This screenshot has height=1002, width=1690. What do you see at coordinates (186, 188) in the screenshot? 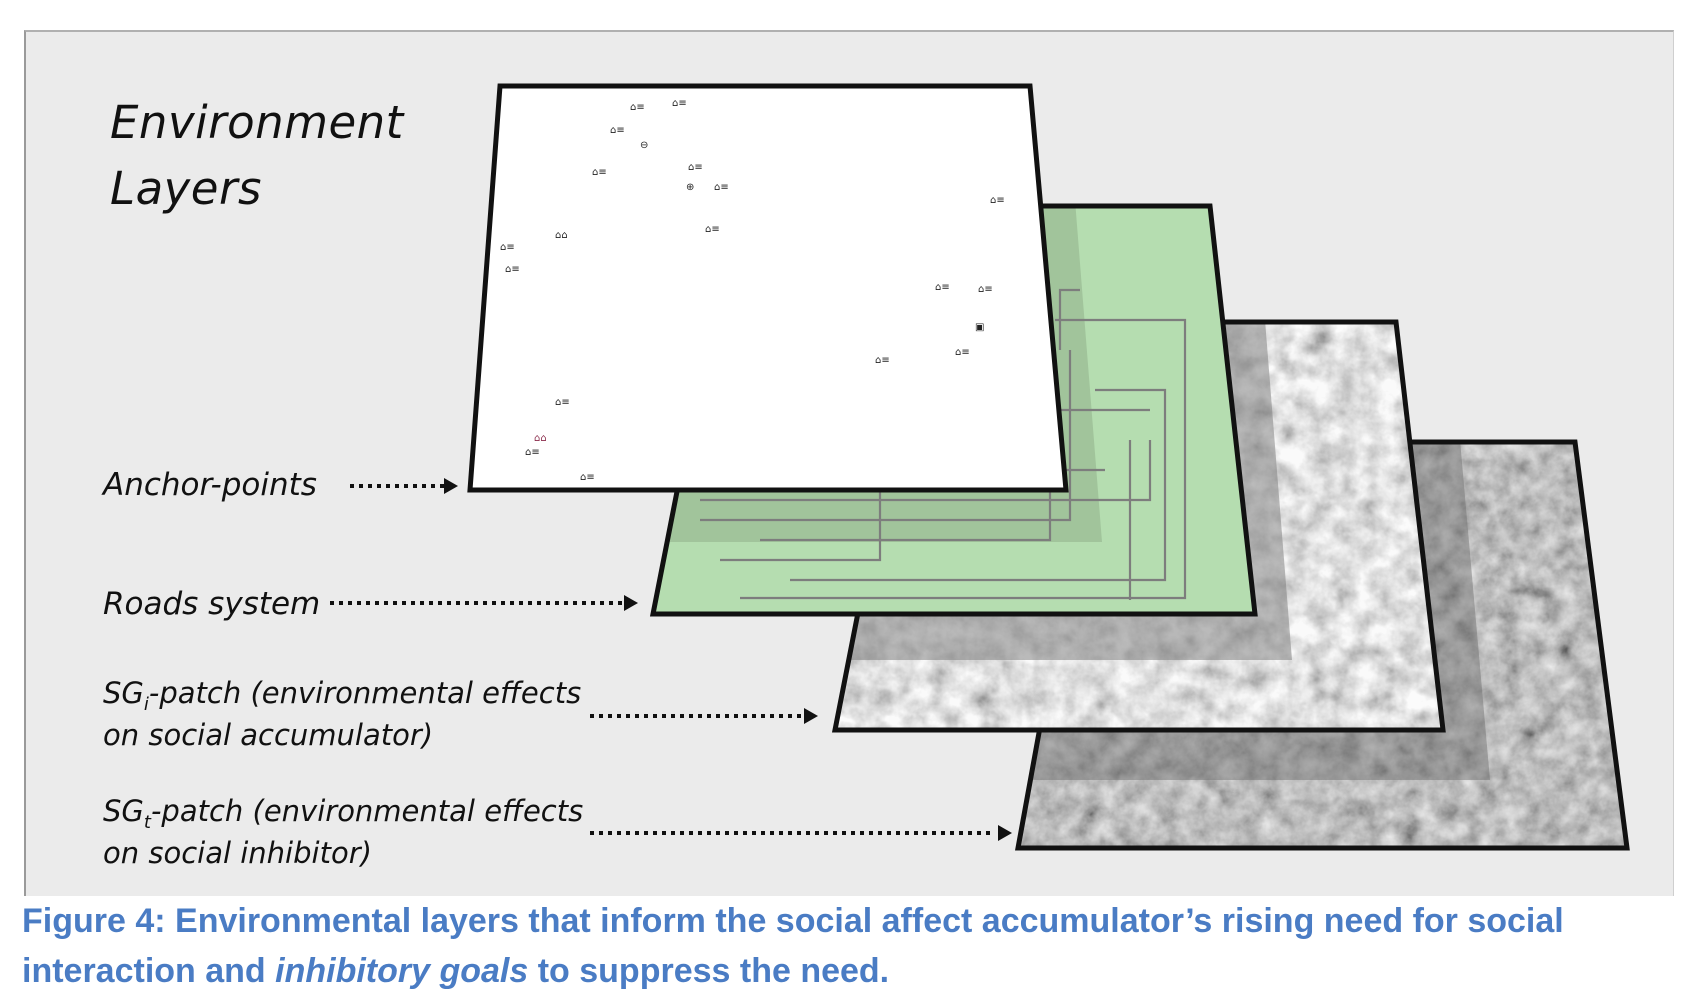
I see `diagram-title-line2: Layers` at bounding box center [186, 188].